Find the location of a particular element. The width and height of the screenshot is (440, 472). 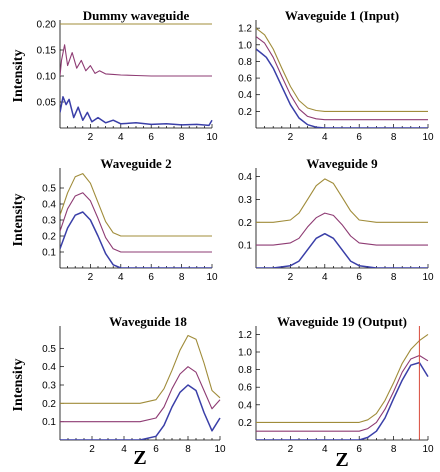

y-tick-label: 0.05 is located at coordinates (47, 103).